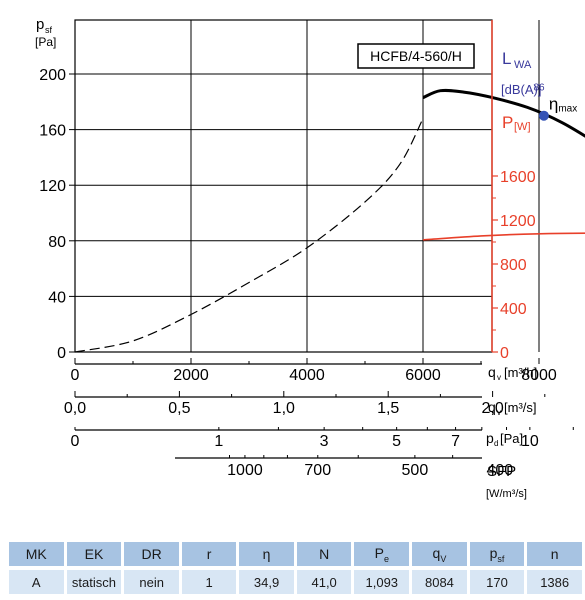 Image resolution: width=585 pixels, height=600 pixels. Describe the element at coordinates (504, 353) in the screenshot. I see `right-tick-label: 0` at that location.